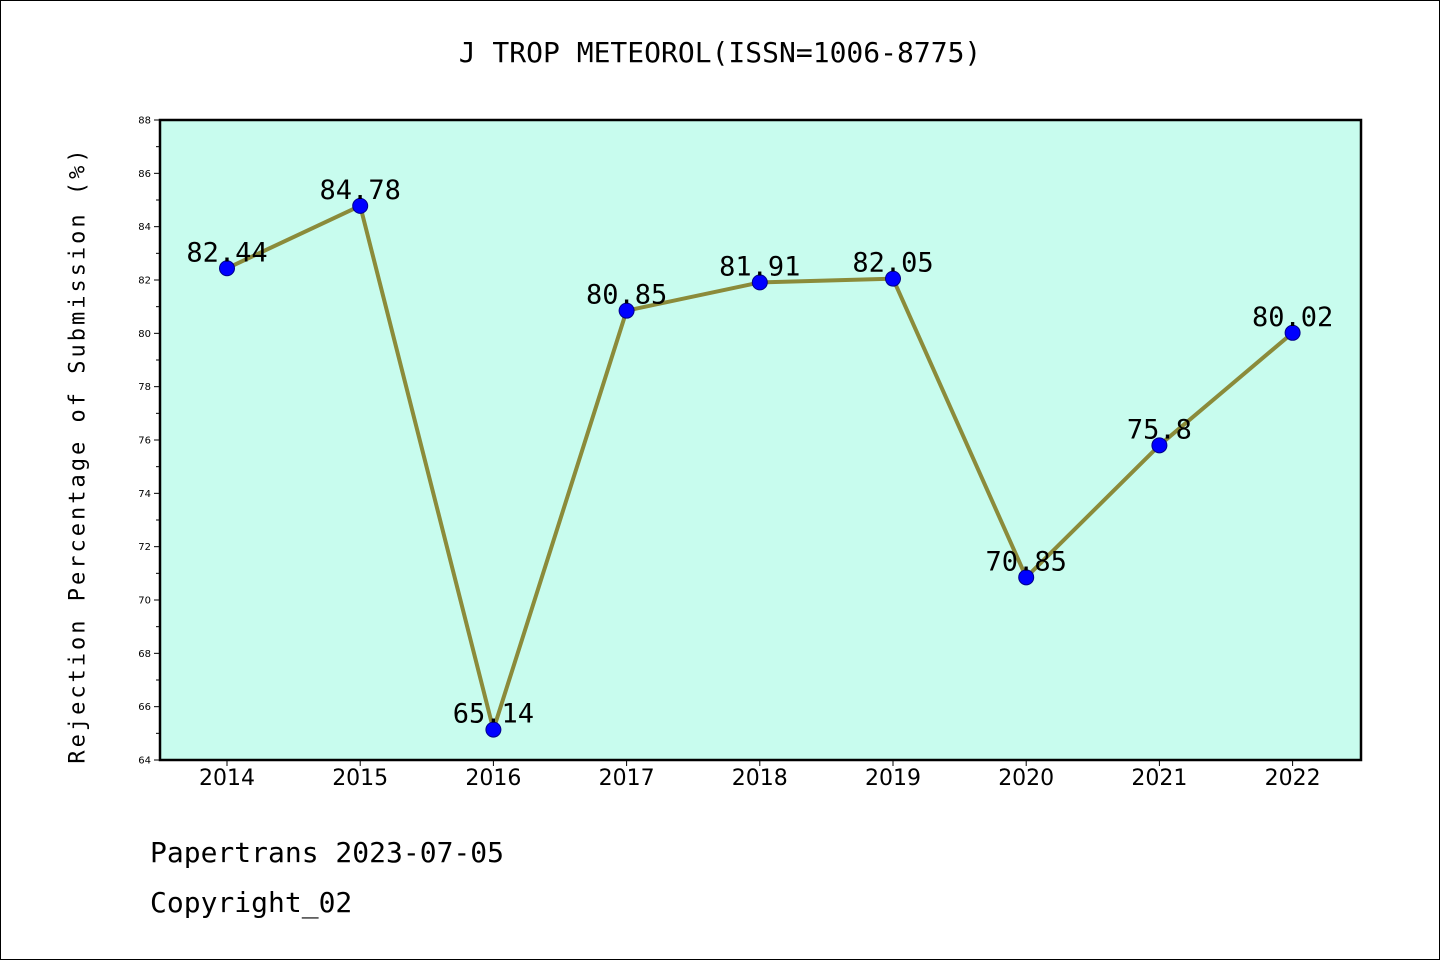 This screenshot has height=960, width=1440. What do you see at coordinates (327, 852) in the screenshot?
I see `footer-source: Papertrans 2023-07-05` at bounding box center [327, 852].